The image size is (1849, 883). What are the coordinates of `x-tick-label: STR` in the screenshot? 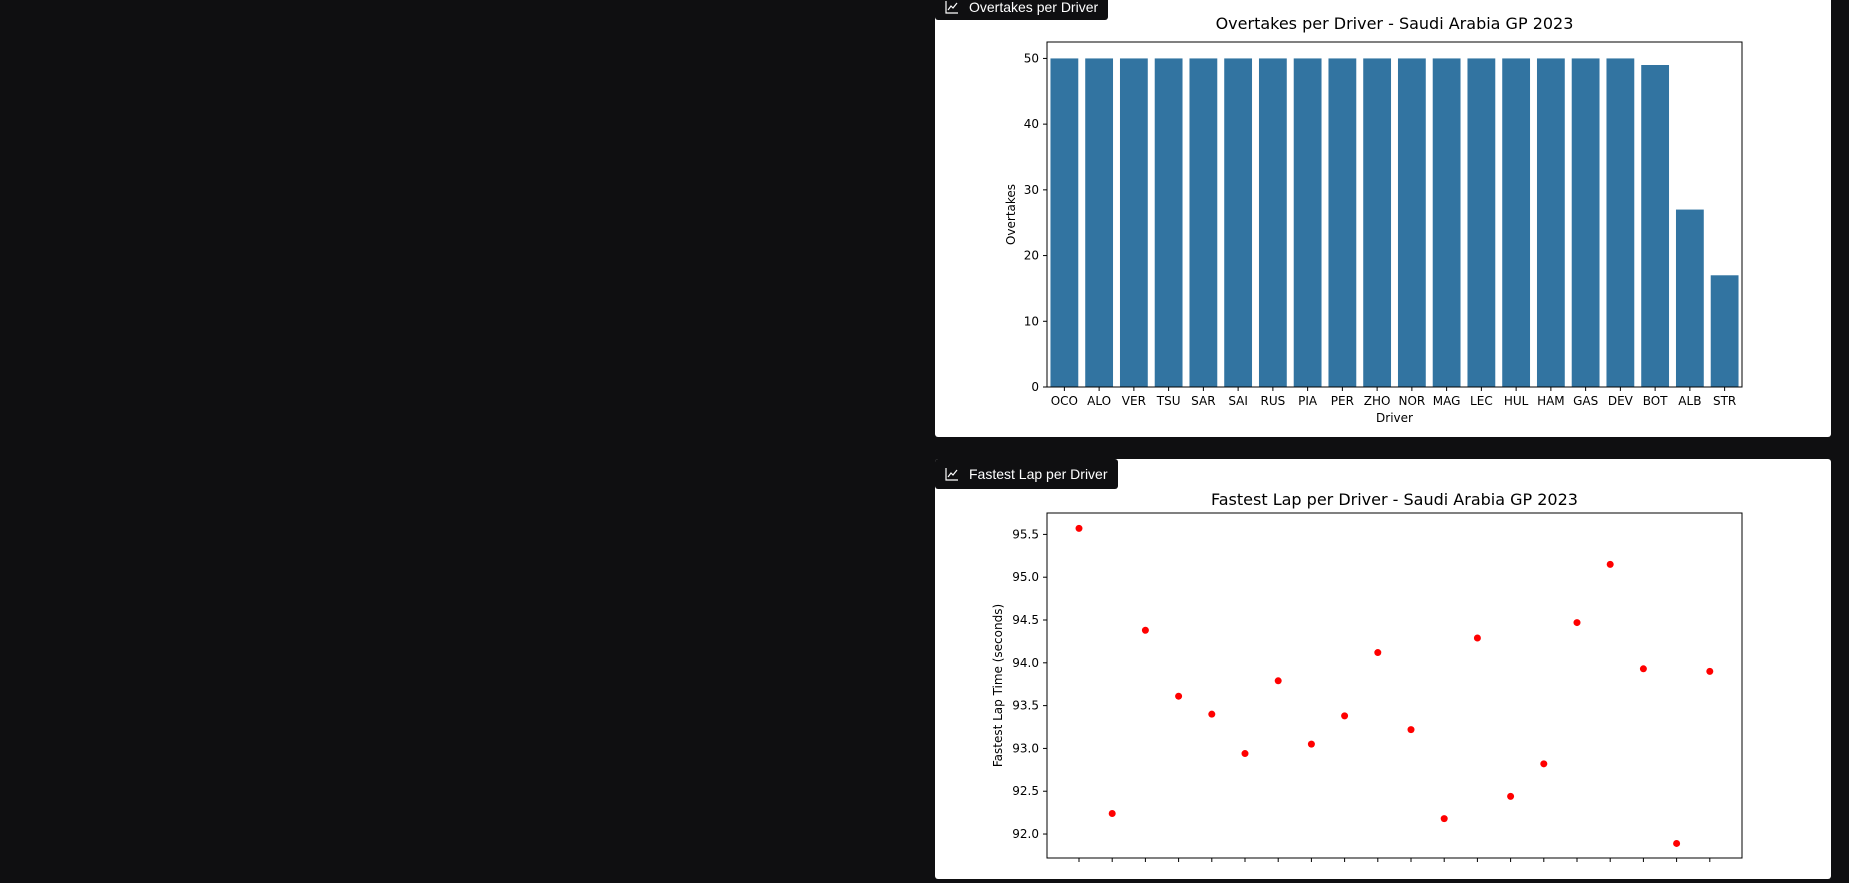 It's located at (1724, 401).